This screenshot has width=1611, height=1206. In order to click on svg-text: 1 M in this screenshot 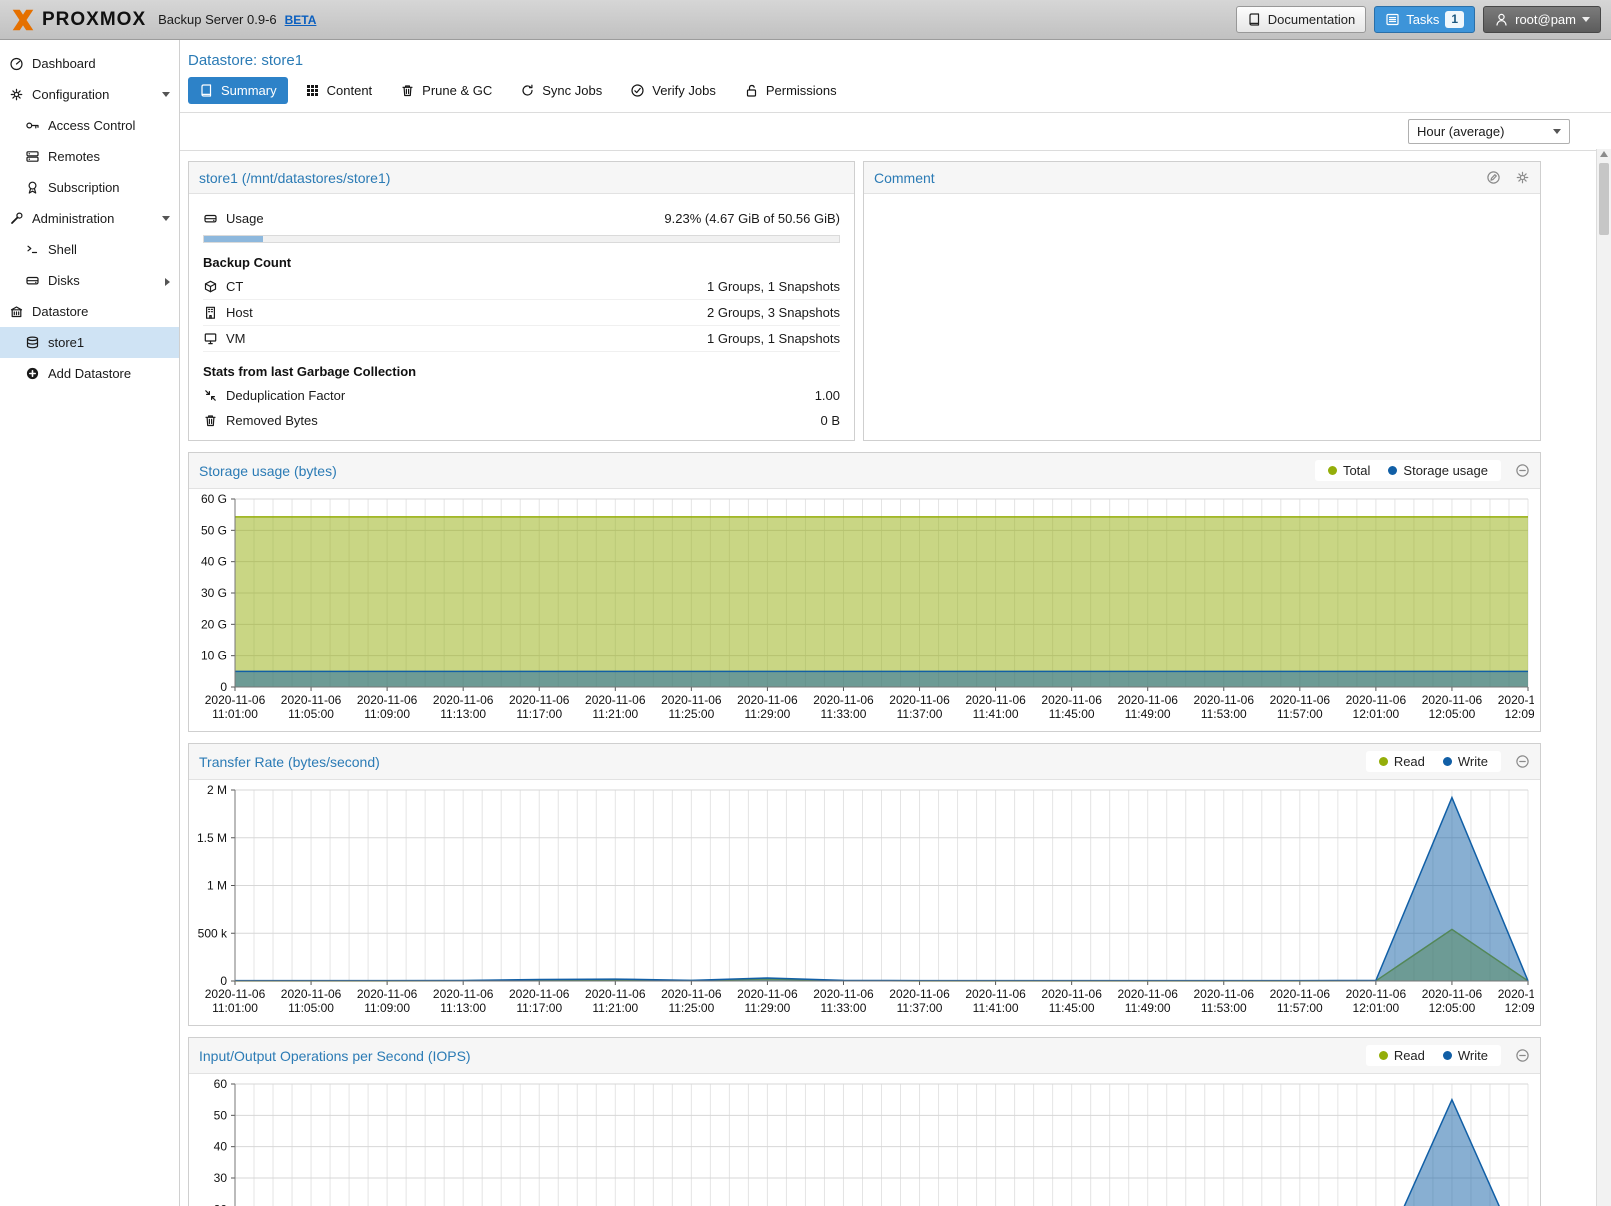, I will do `click(217, 886)`.